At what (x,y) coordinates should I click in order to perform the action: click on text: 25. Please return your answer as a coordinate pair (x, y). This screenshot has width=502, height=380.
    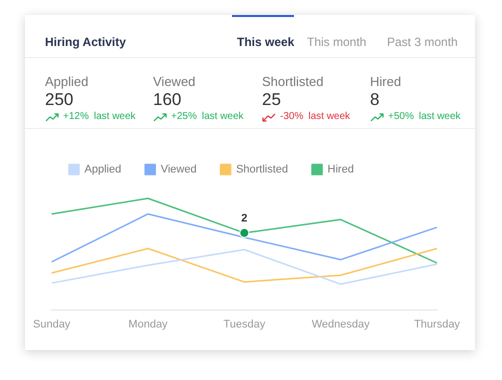
    Looking at the image, I should click on (272, 100).